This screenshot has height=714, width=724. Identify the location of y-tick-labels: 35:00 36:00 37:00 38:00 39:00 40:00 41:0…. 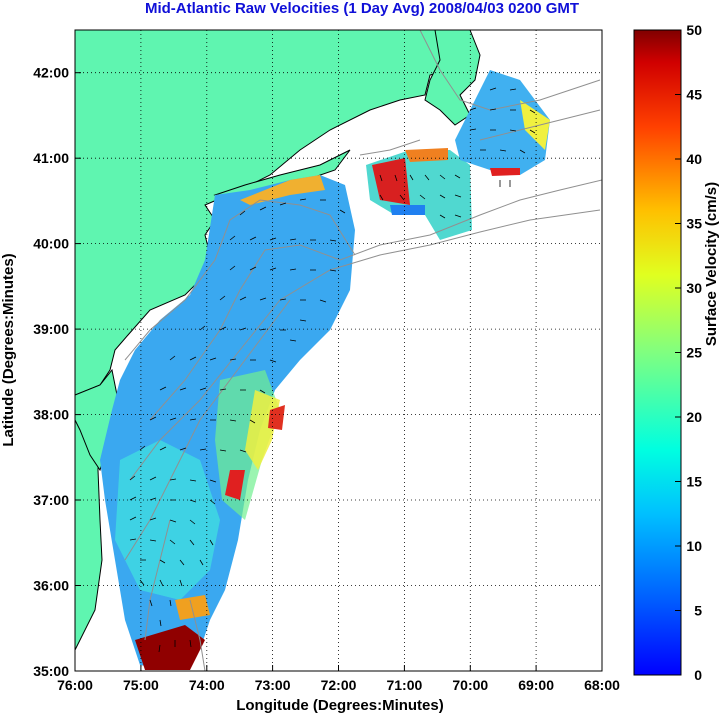
(51, 372).